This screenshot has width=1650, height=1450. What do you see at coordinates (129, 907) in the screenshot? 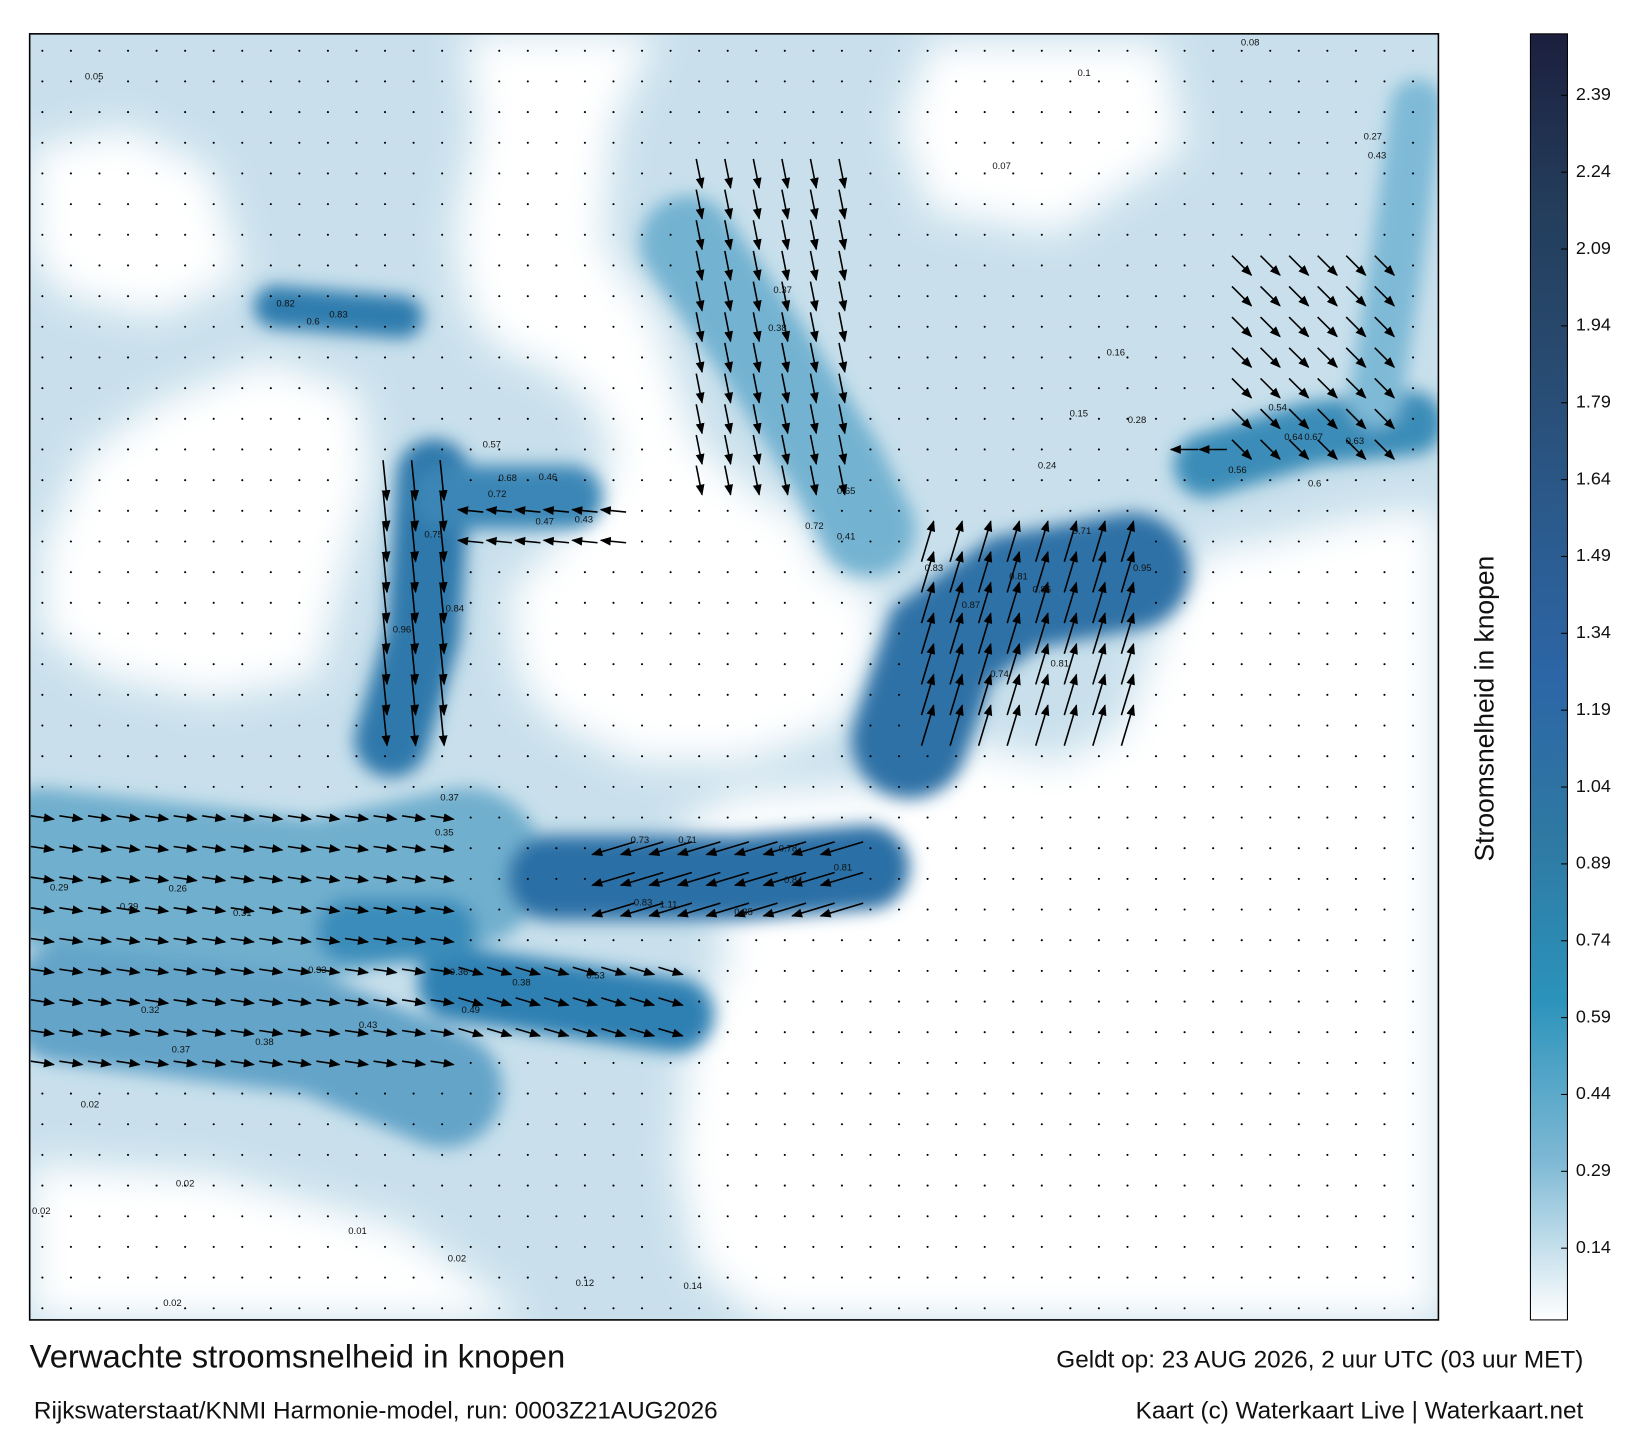
I see `current-speed-label: 0.29` at bounding box center [129, 907].